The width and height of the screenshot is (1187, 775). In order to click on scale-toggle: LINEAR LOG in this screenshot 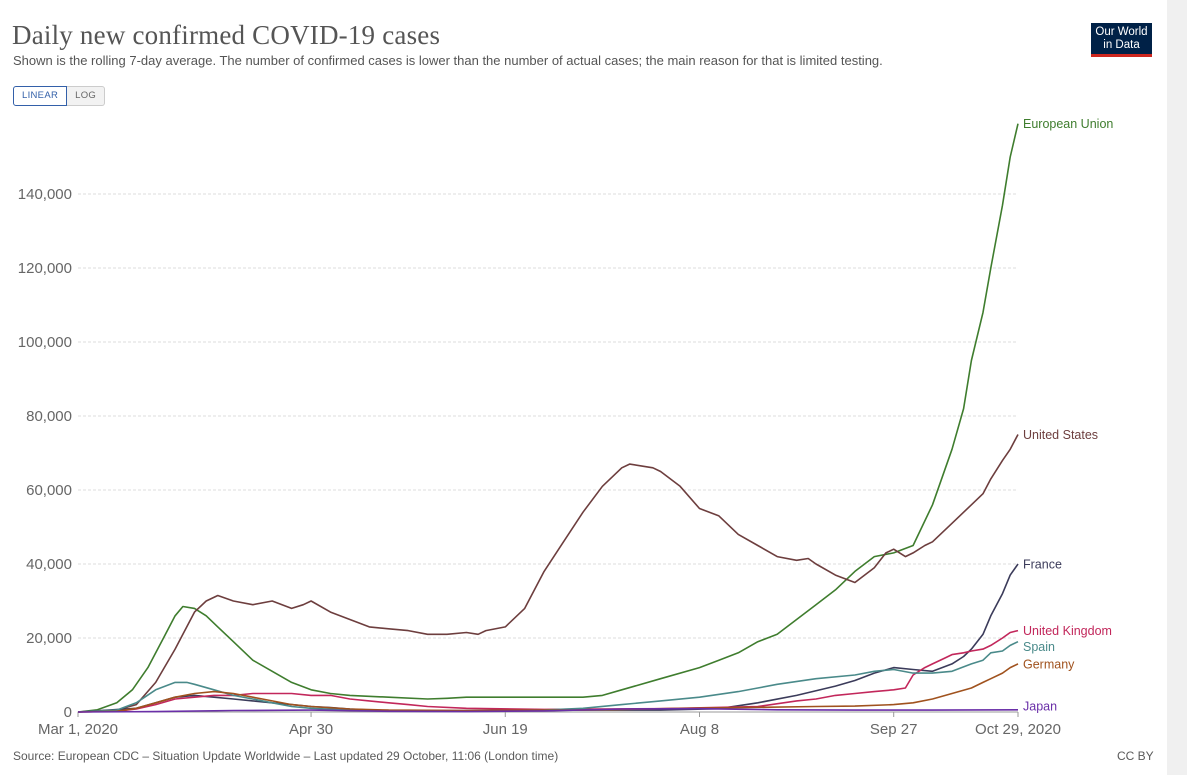, I will do `click(59, 96)`.